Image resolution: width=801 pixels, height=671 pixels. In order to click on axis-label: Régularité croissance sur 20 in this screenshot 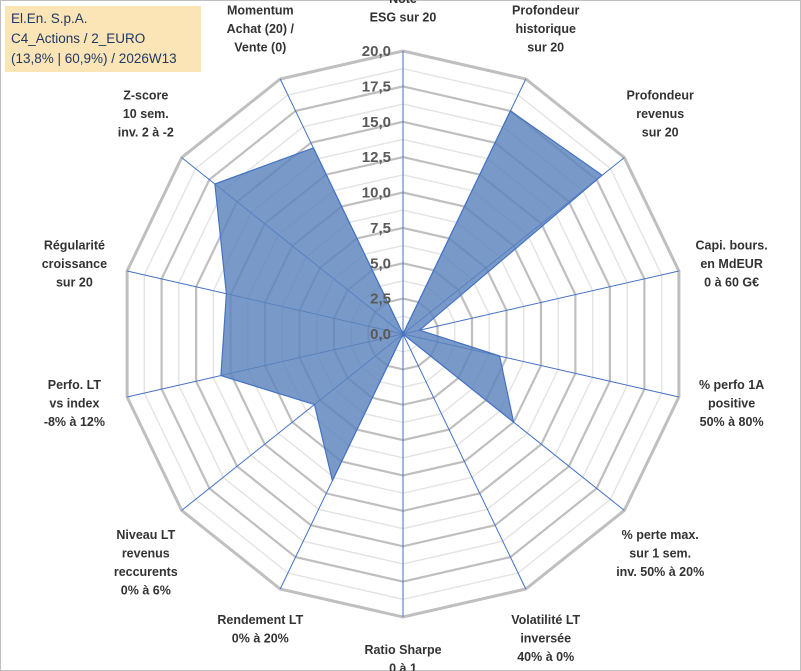, I will do `click(74, 264)`.